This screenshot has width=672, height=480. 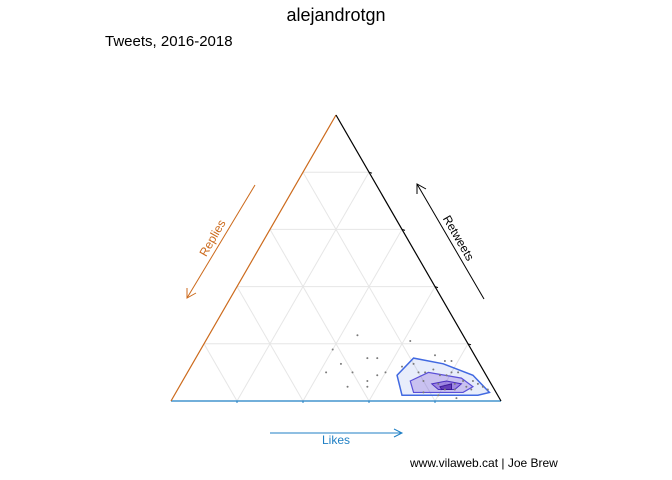 I want to click on chart-caption: www.vilaweb.cat | Joe Brew, so click(x=484, y=463).